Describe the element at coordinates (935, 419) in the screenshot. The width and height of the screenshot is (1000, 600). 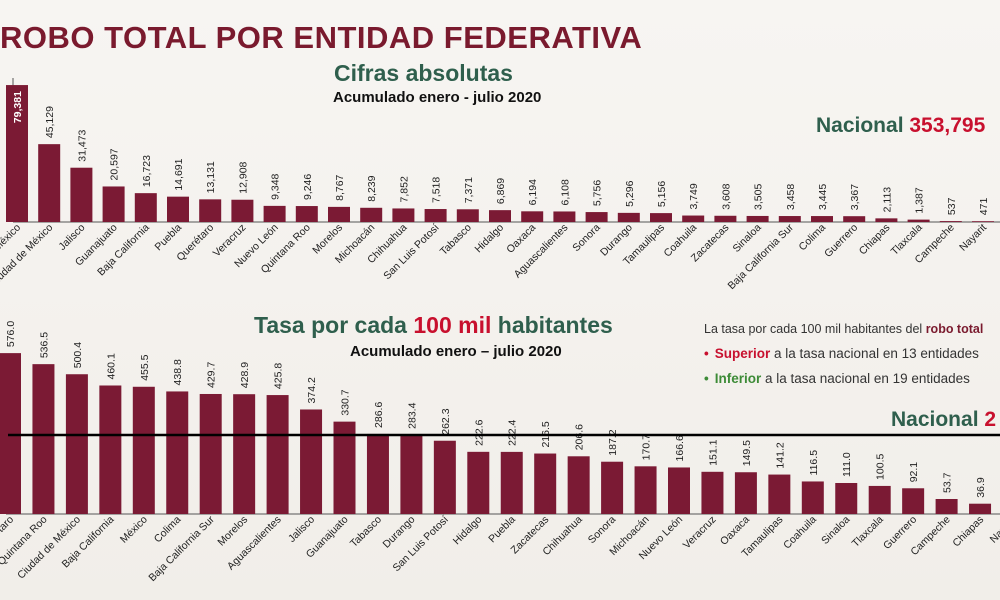
I see `bottom-national-label: Nacional` at that location.